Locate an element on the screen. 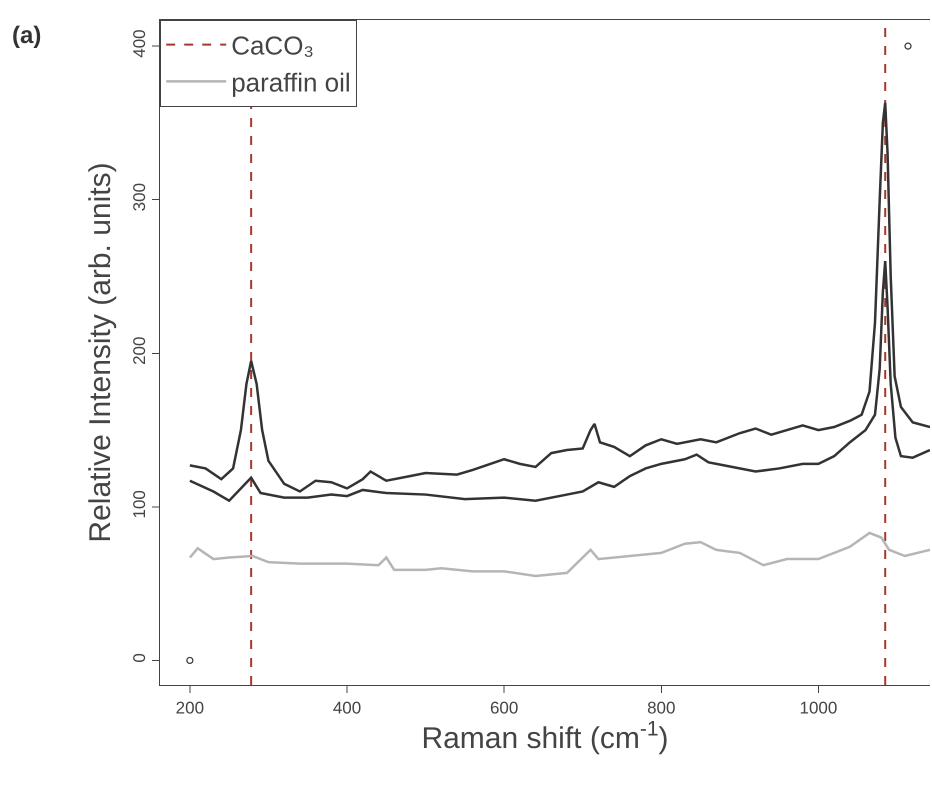 The width and height of the screenshot is (932, 786). y-tick-label: 400 is located at coordinates (140, 43).